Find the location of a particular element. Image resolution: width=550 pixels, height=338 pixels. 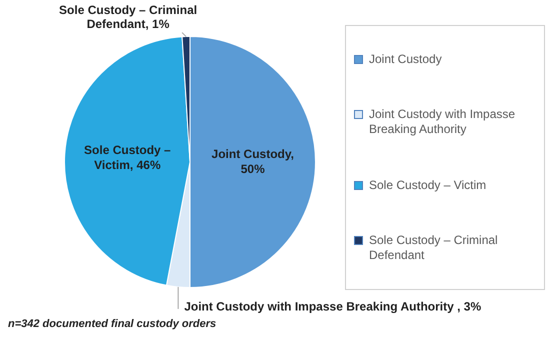

legend-label: Sole Custody – Victim is located at coordinates (427, 185).